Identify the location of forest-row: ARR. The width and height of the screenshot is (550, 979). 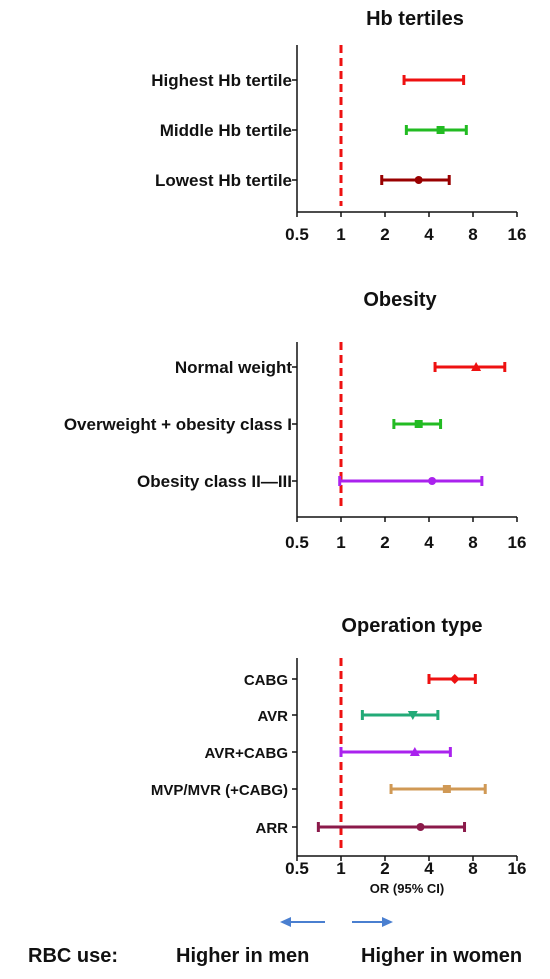
(361, 828).